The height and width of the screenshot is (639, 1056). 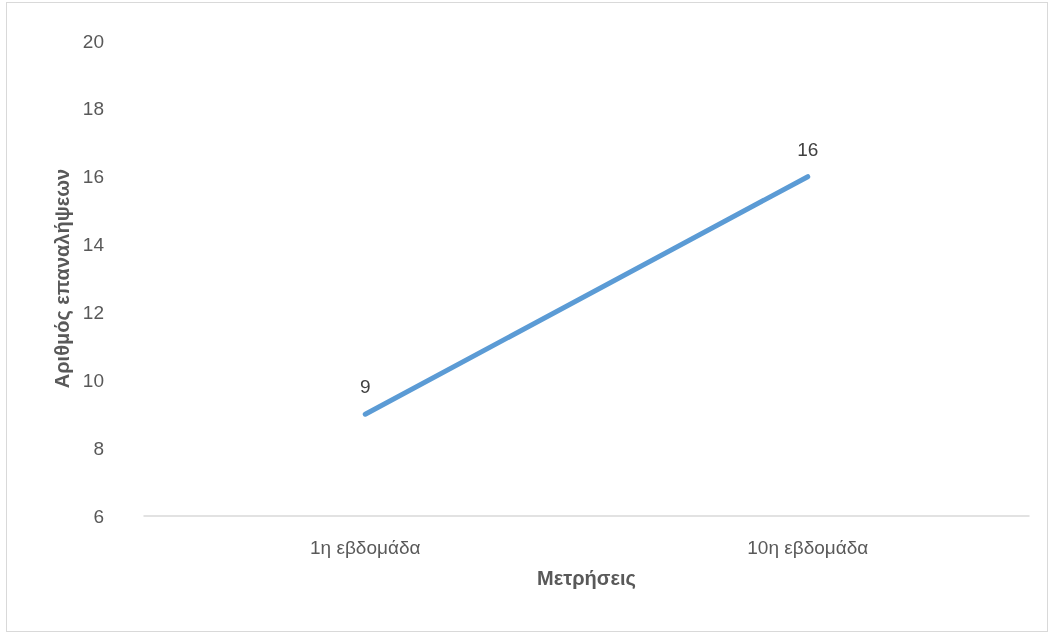 What do you see at coordinates (365, 547) in the screenshot?
I see `x-tick-label: 1η εβδομάδα` at bounding box center [365, 547].